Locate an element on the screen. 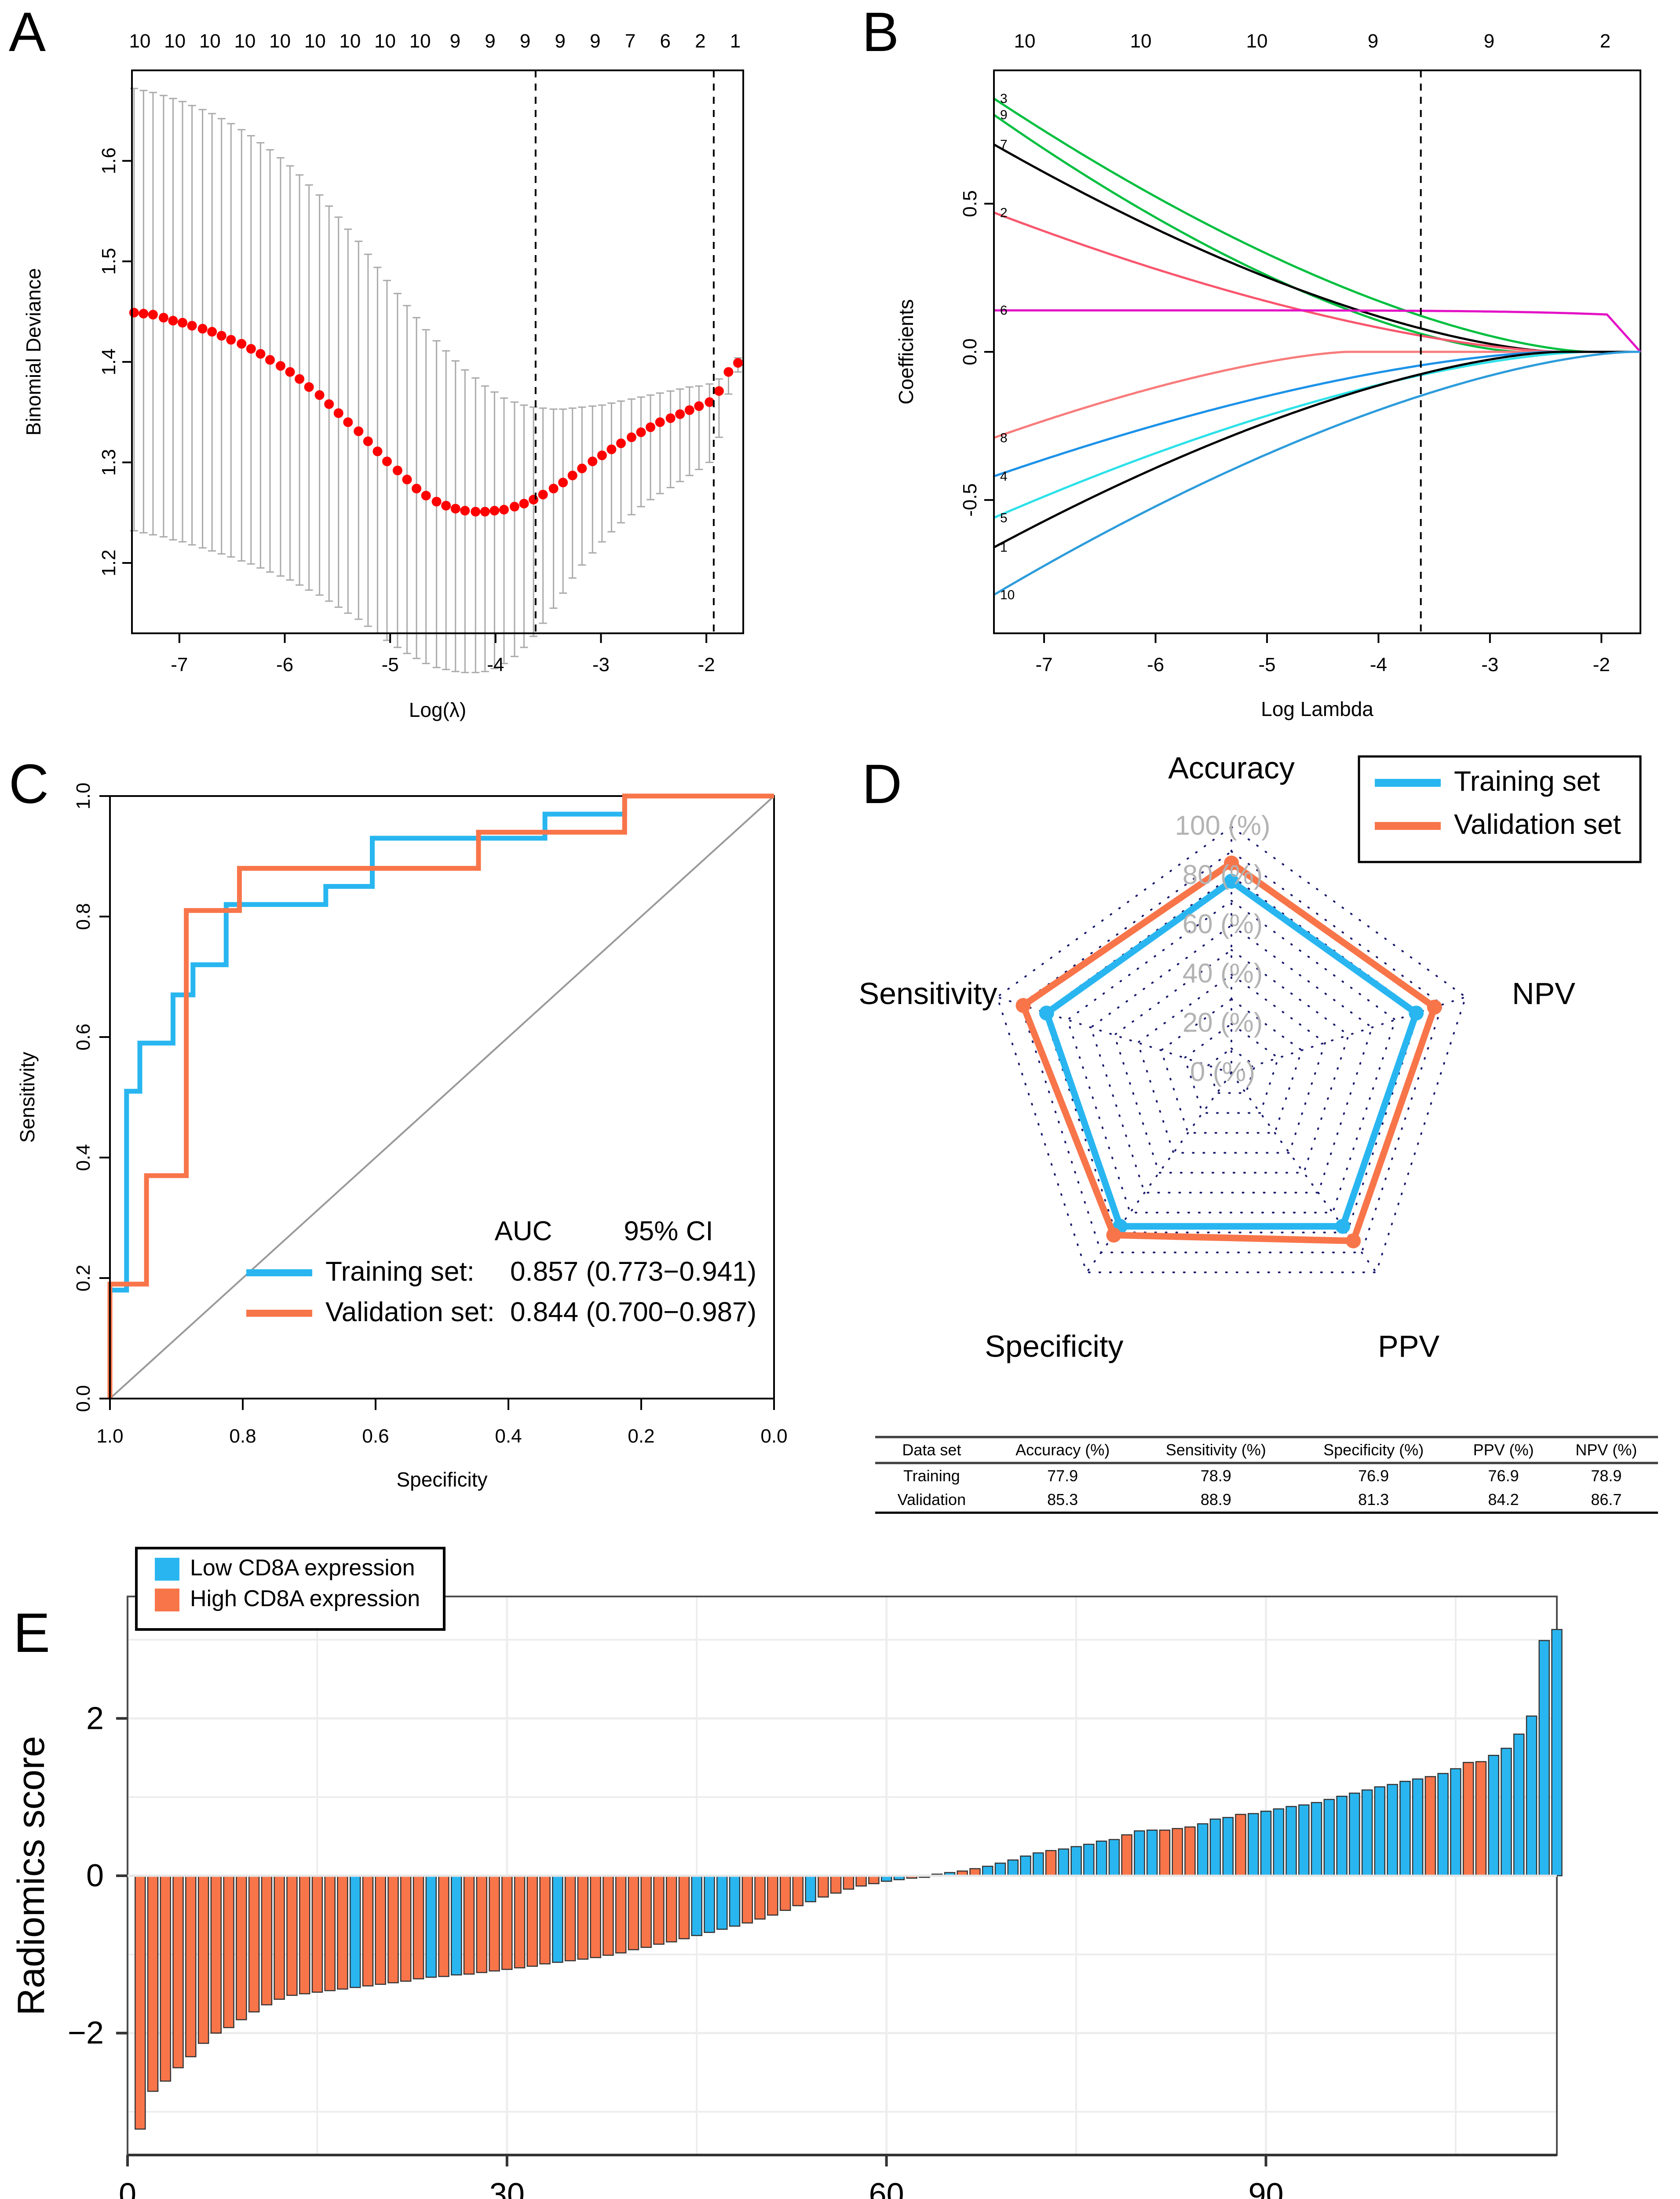  panel-a-letter: A is located at coordinates (27, 32).